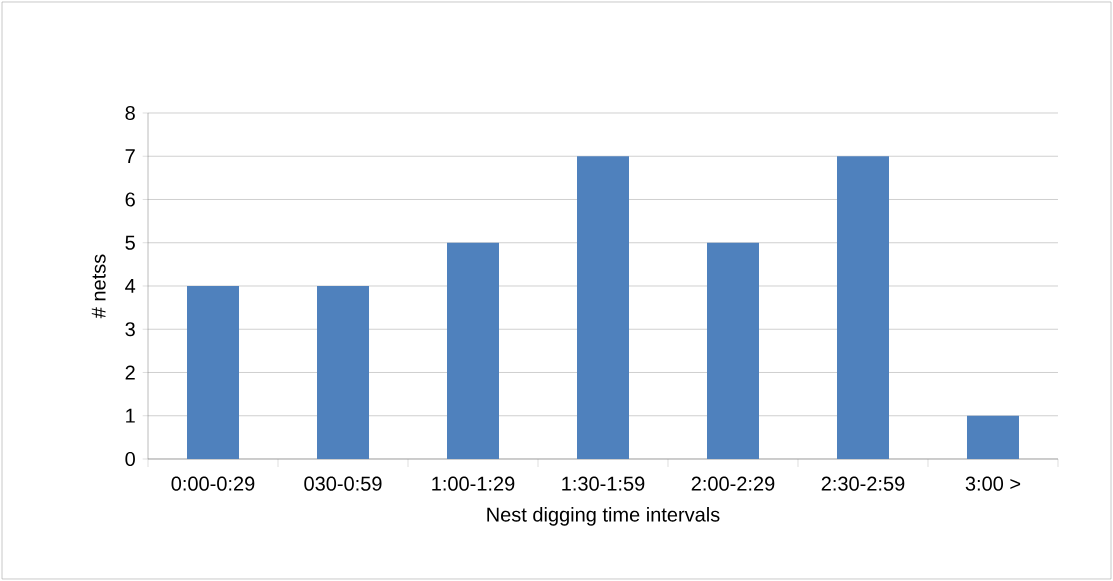 The height and width of the screenshot is (581, 1113). Describe the element at coordinates (993, 483) in the screenshot. I see `x-tick-label: 3:00 >` at that location.